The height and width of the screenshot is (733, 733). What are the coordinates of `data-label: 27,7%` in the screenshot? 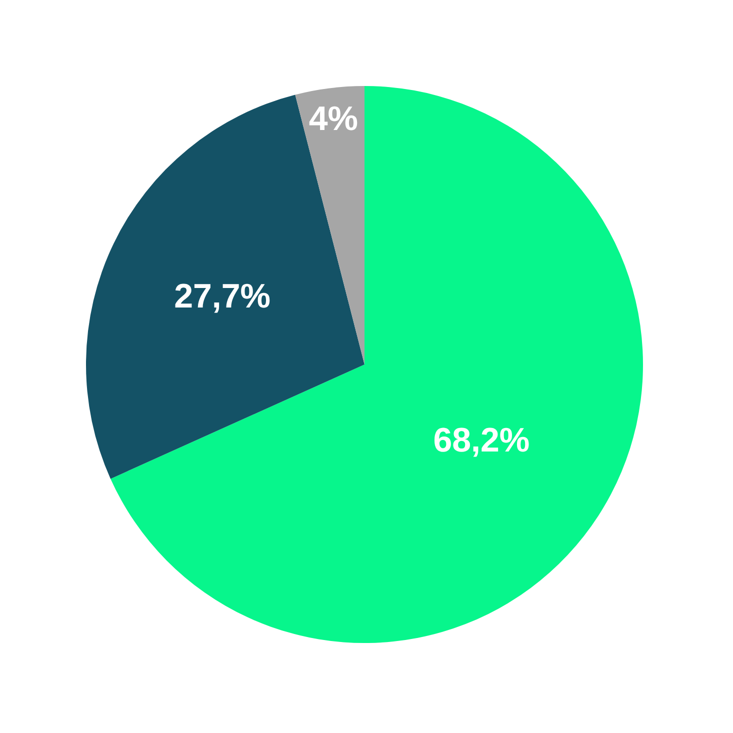 It's located at (222, 296).